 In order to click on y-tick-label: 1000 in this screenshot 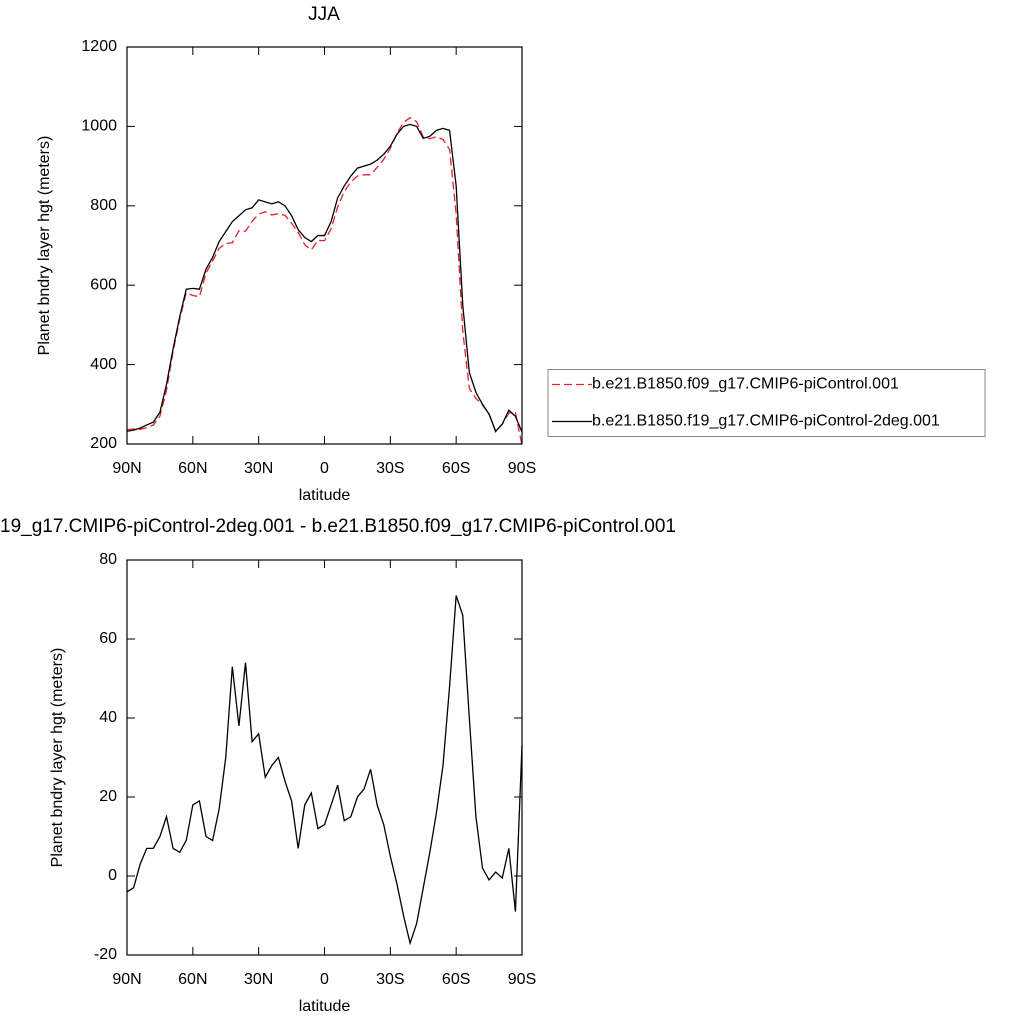, I will do `click(99, 126)`.